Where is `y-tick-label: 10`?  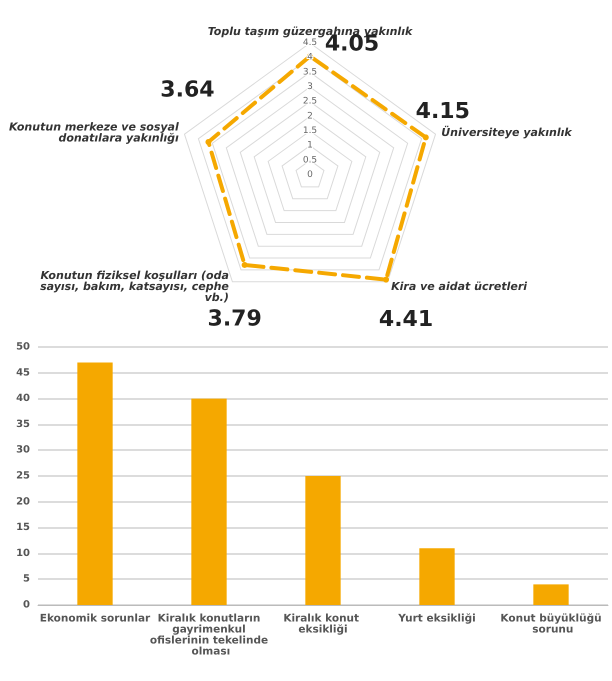 y-tick-label: 10 is located at coordinates (23, 553).